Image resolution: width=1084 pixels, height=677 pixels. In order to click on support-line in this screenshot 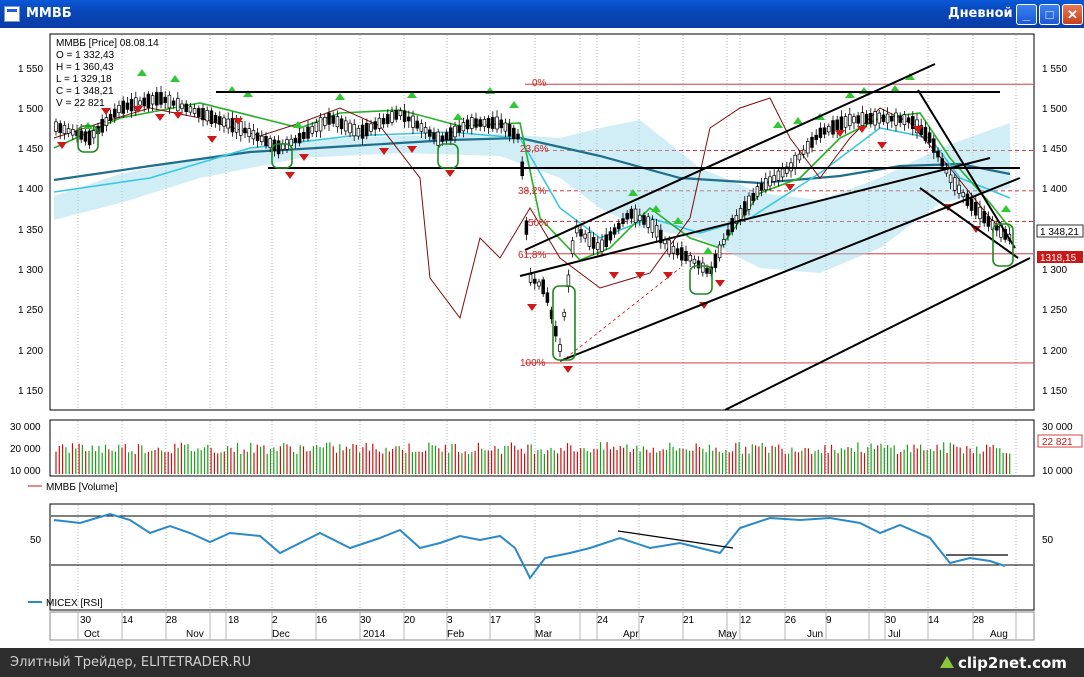, I will do `click(755, 217)`.